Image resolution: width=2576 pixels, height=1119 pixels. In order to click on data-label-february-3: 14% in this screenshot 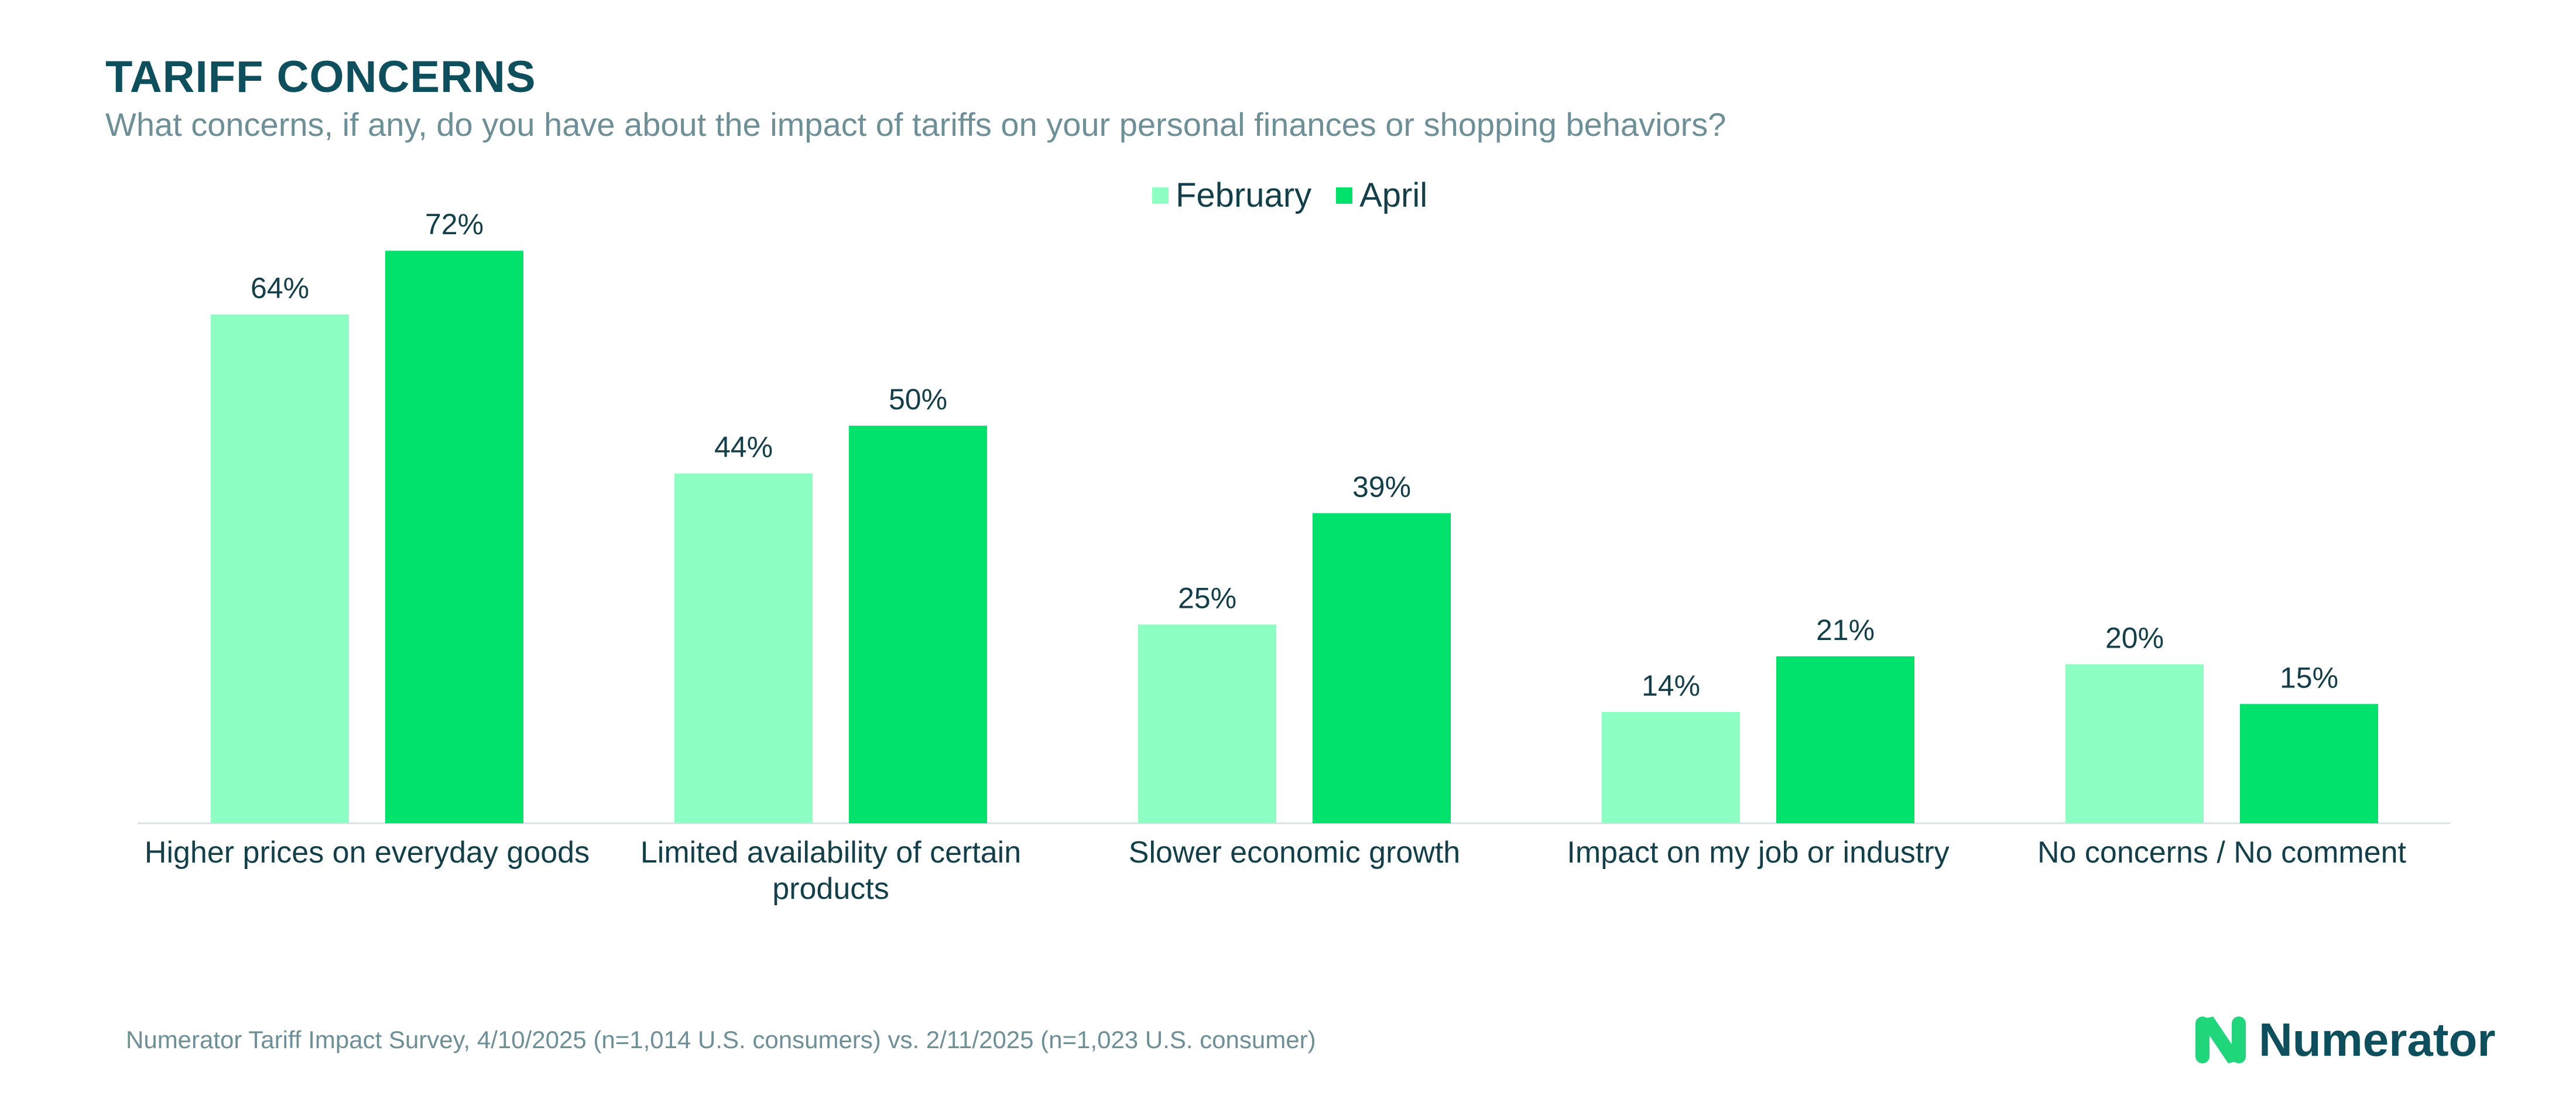, I will do `click(1671, 685)`.